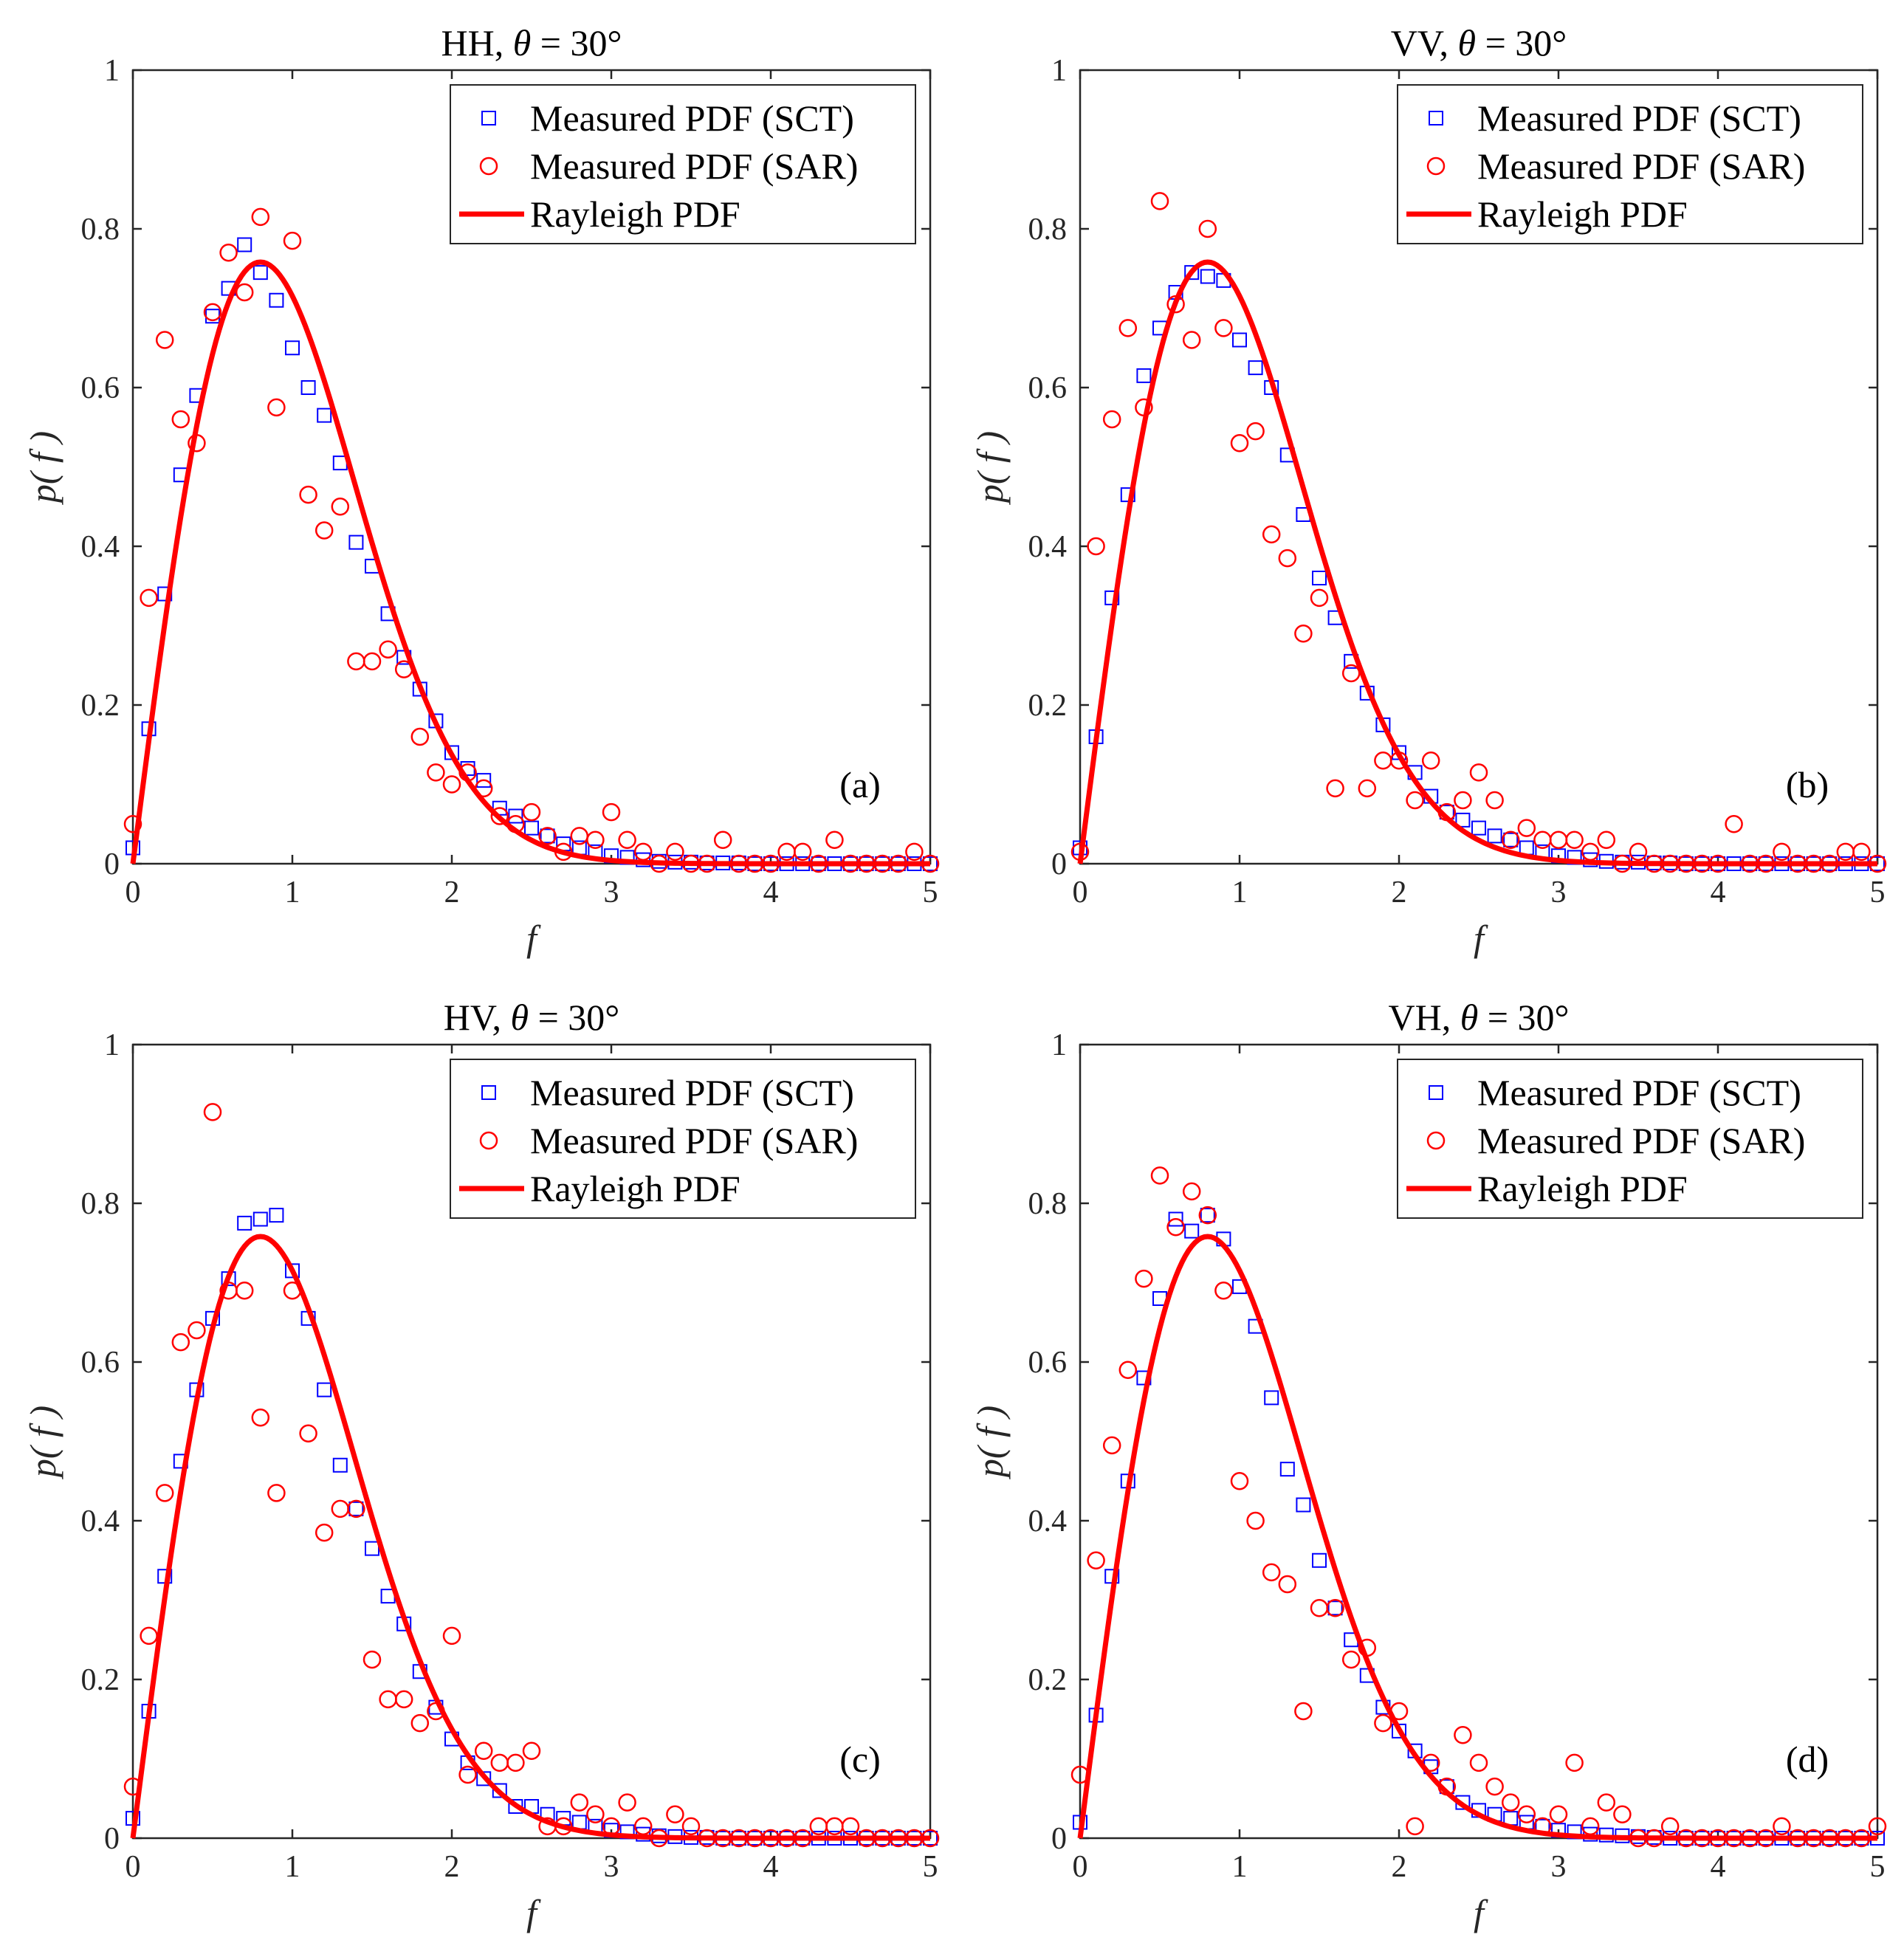 Image resolution: width=1904 pixels, height=1943 pixels. Describe the element at coordinates (100, 1204) in the screenshot. I see `y-tick-label: 0.8` at that location.